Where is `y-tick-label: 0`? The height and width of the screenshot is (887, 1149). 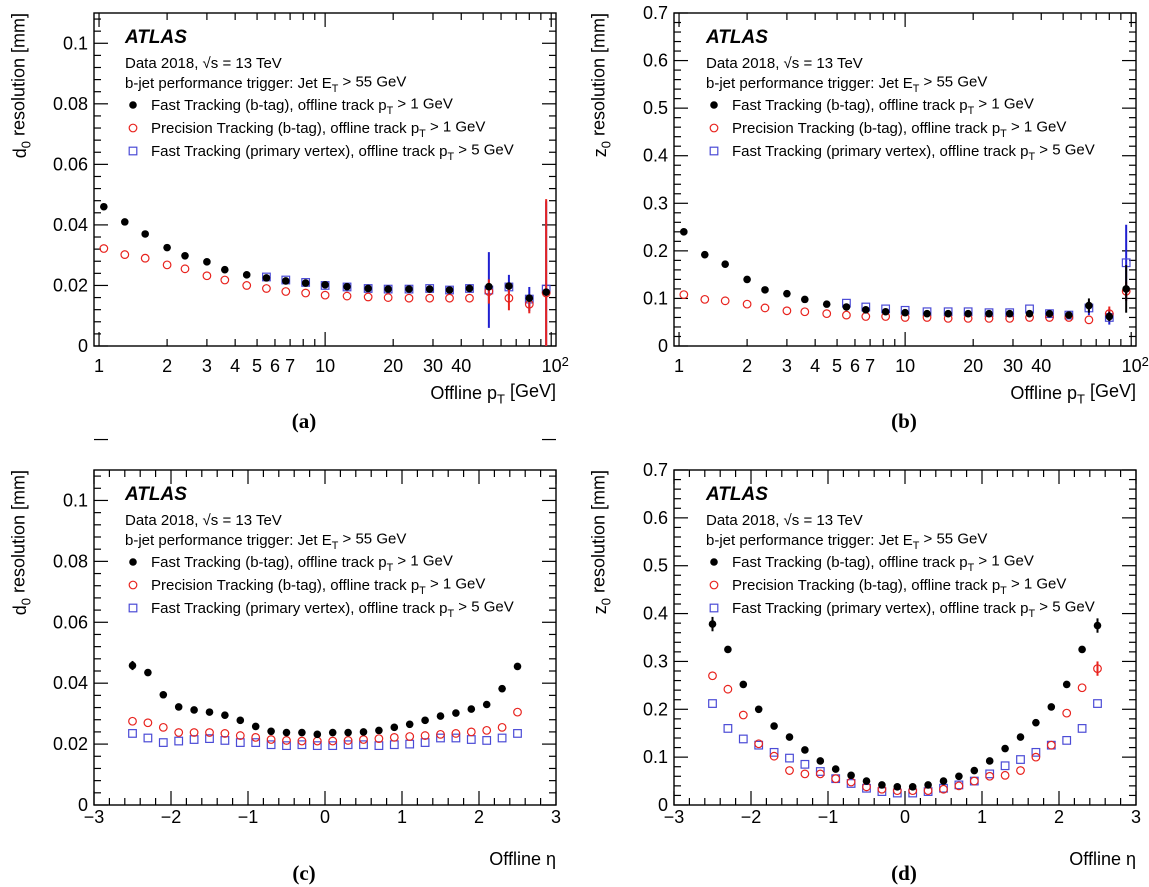 y-tick-label: 0 is located at coordinates (663, 805).